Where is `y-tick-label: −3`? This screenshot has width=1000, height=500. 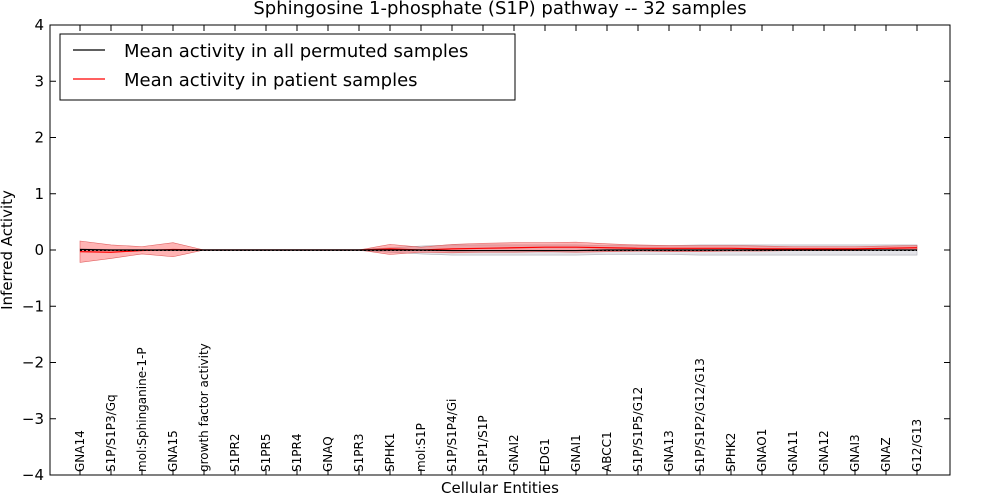
y-tick-label: −3 is located at coordinates (33, 419).